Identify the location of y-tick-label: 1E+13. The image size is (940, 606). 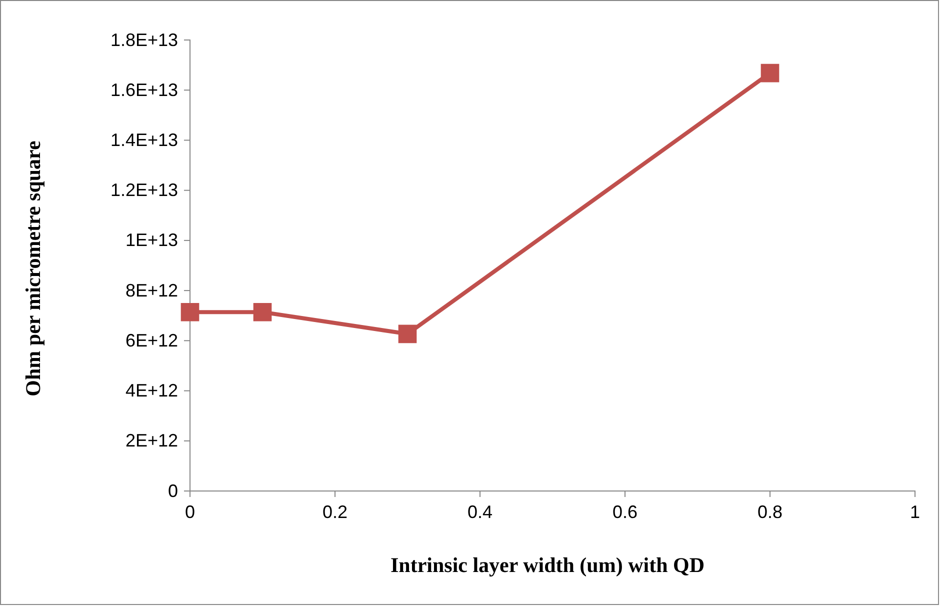
(151, 240).